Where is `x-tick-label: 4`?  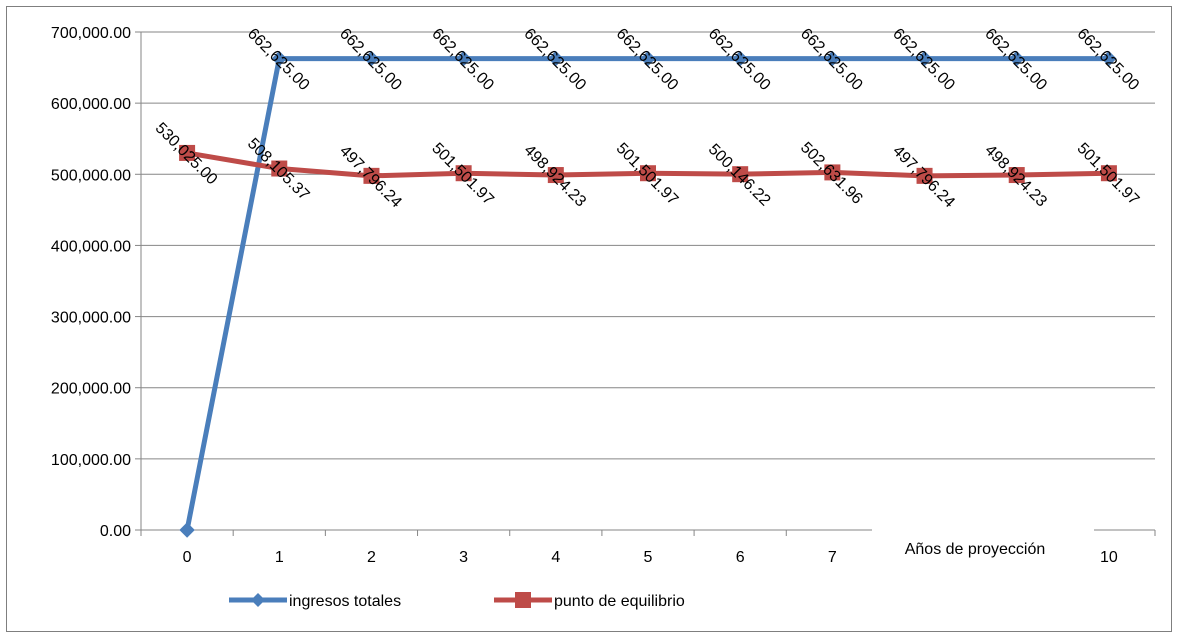
x-tick-label: 4 is located at coordinates (555, 557).